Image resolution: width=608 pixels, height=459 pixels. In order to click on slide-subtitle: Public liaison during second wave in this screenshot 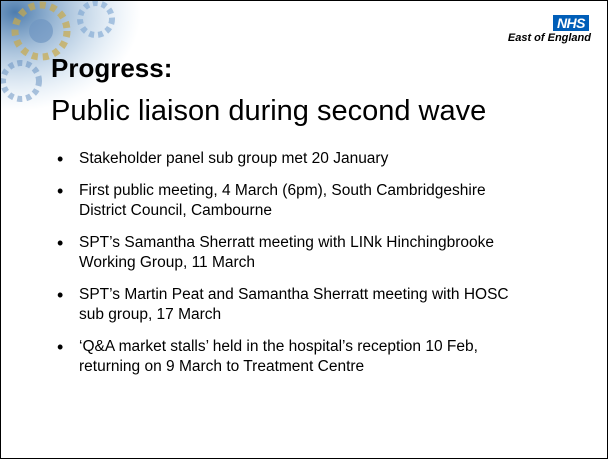, I will do `click(269, 111)`.